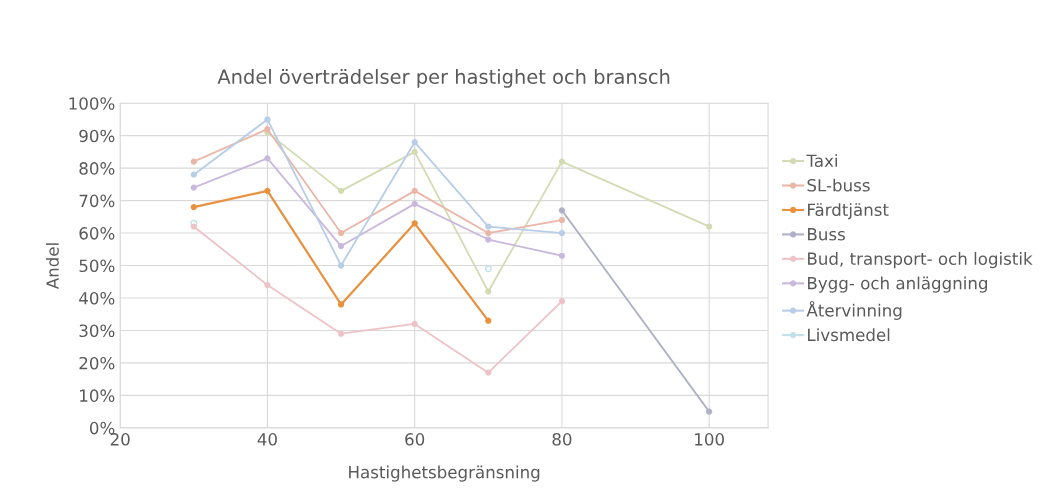 The height and width of the screenshot is (501, 1045). Describe the element at coordinates (920, 260) in the screenshot. I see `legend-label: Bud, transport- och logistik` at that location.